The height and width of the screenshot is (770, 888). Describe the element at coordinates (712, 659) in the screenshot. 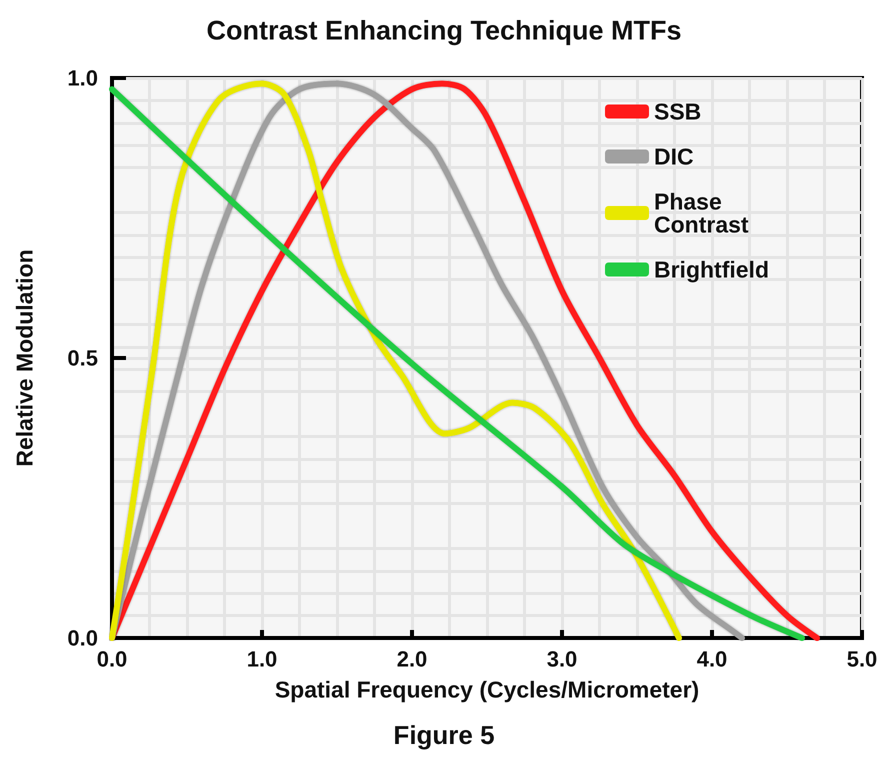

I see `x-tick-label: 4.0` at that location.